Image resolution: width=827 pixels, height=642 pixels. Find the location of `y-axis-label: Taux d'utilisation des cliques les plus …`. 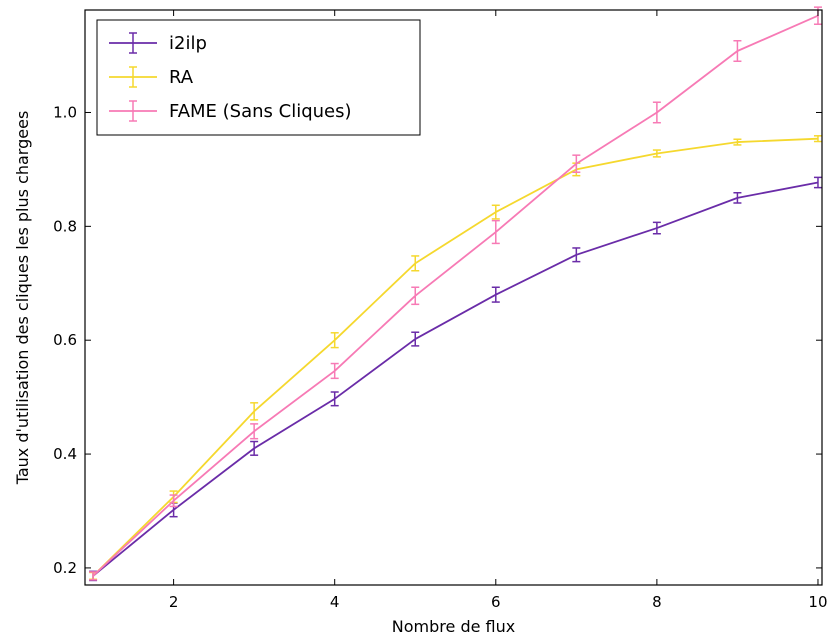

y-axis-label: Taux d'utilisation des cliques les plus … is located at coordinates (22, 298).